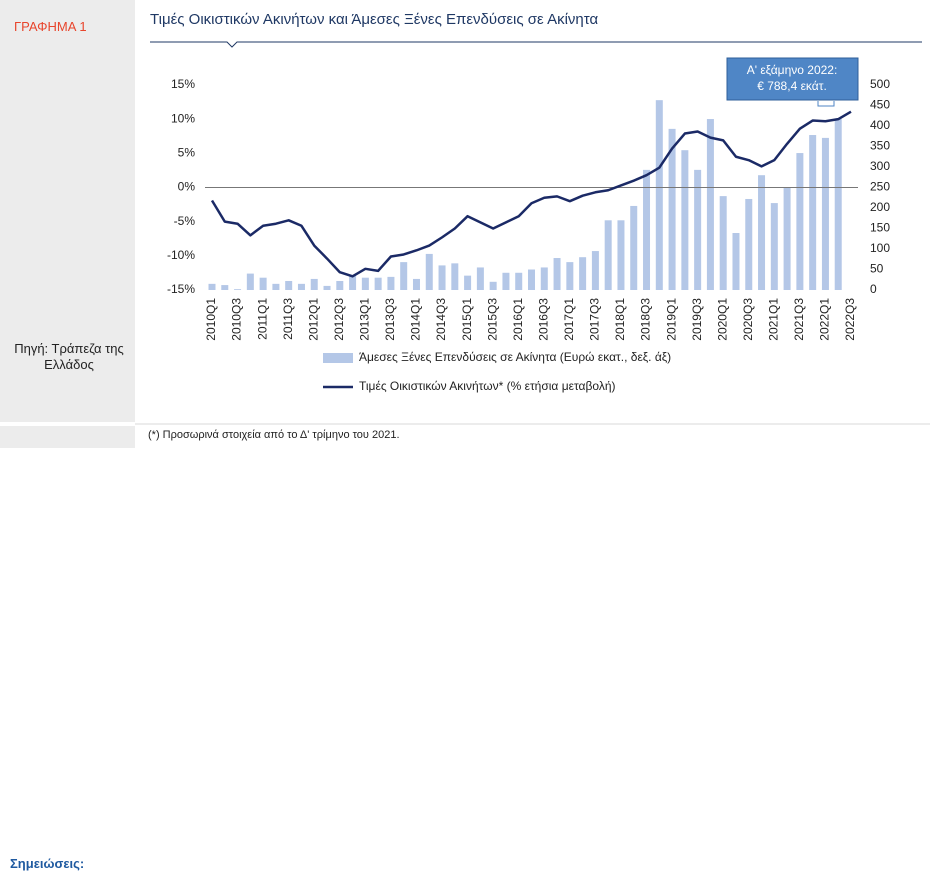  I want to click on annotation-text: Α' εξάμηνο 2022:, so click(792, 70).